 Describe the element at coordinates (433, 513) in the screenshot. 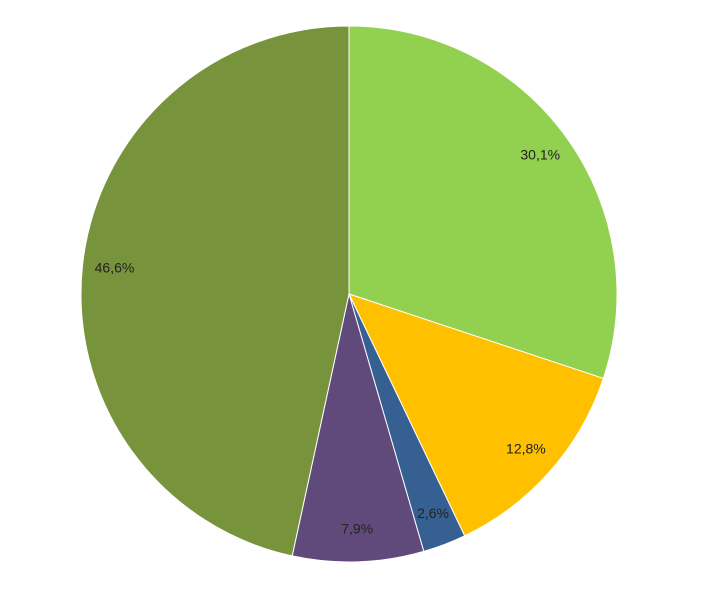

I see `data-label: 2,6%` at that location.